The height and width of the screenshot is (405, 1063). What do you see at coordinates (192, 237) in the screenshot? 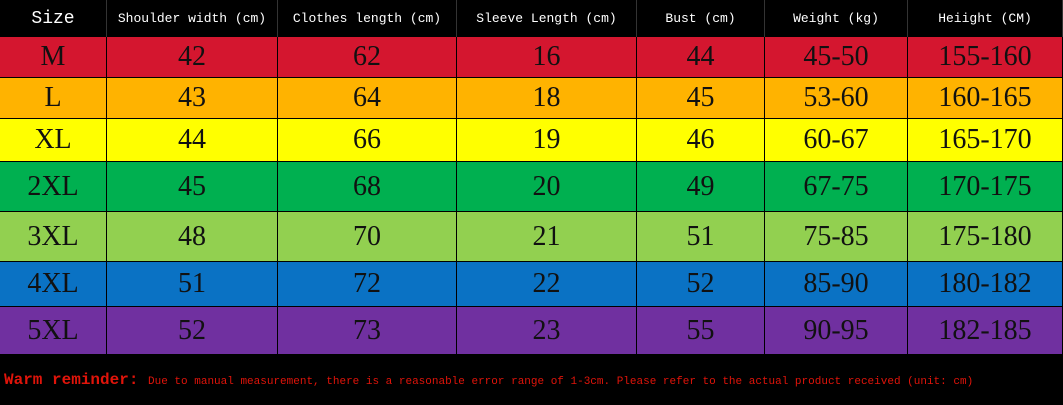
I see `value-cell: 48` at bounding box center [192, 237].